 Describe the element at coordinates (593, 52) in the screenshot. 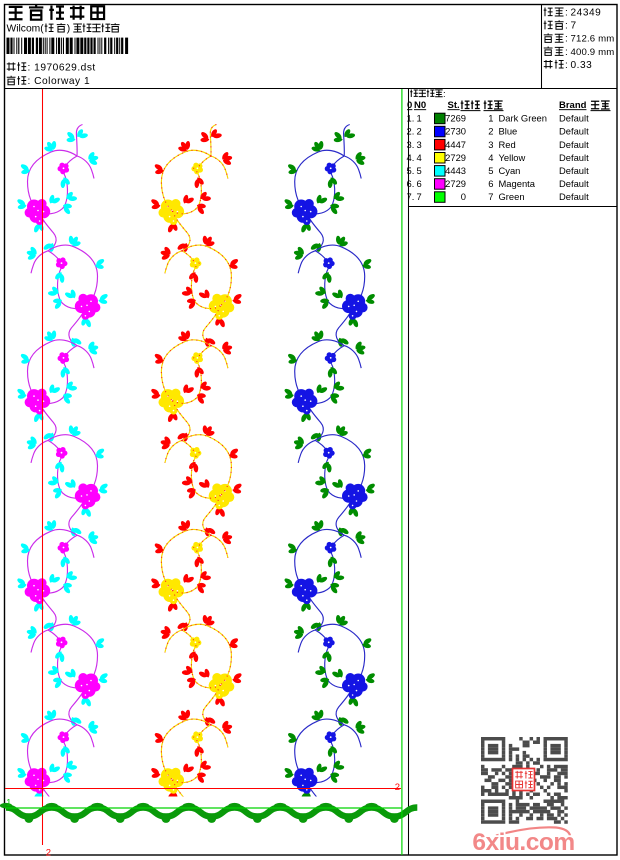

I see `svg-text: 400.9 mm` at that location.